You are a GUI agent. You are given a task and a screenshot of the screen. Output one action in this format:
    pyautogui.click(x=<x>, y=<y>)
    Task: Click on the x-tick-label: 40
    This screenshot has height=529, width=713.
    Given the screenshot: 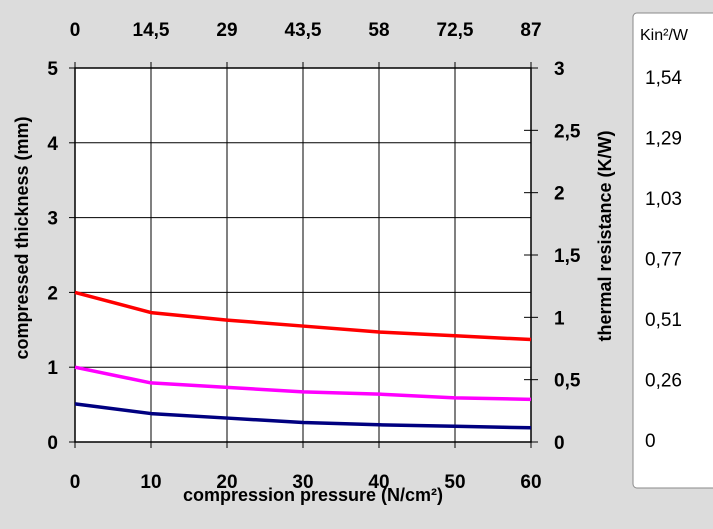 What is the action you would take?
    pyautogui.click(x=378, y=482)
    